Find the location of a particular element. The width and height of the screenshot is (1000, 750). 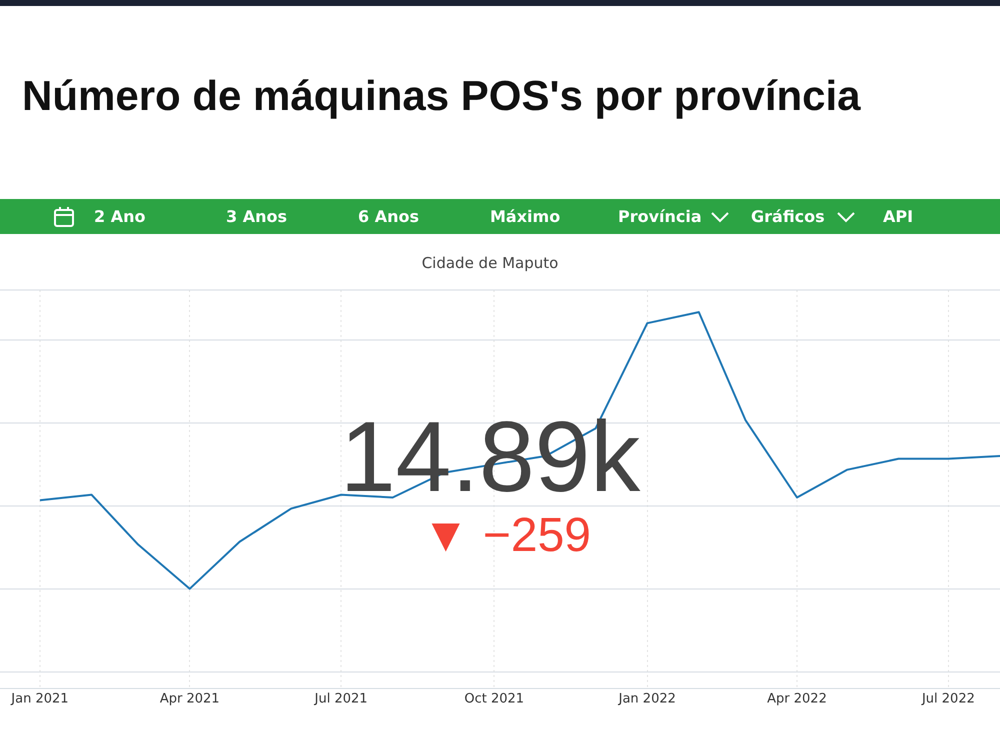

text: API is located at coordinates (898, 216).